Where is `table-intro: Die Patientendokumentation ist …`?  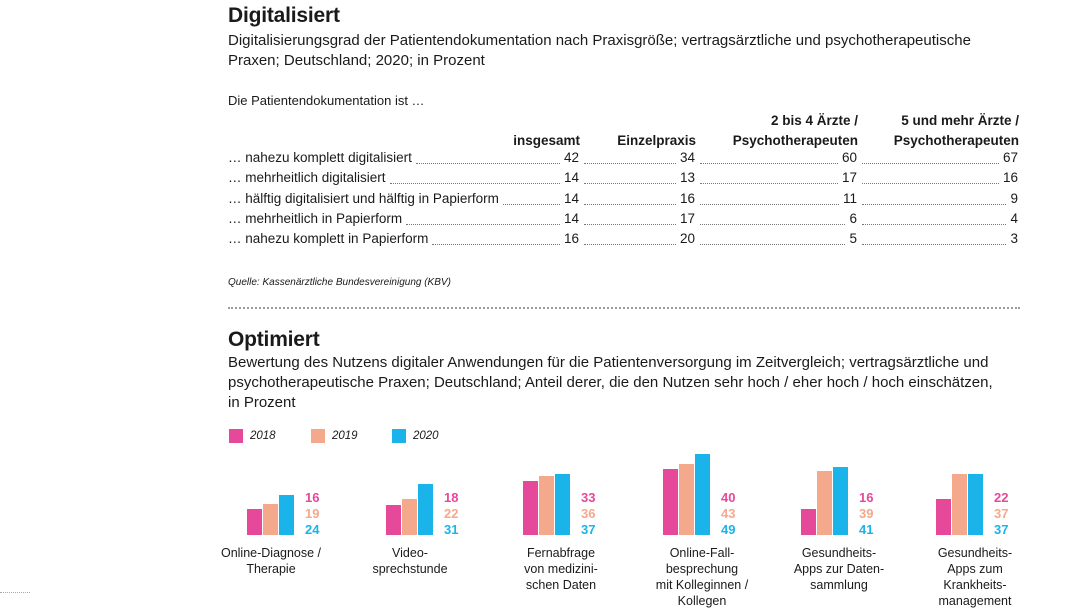 table-intro: Die Patientendokumentation ist … is located at coordinates (326, 100).